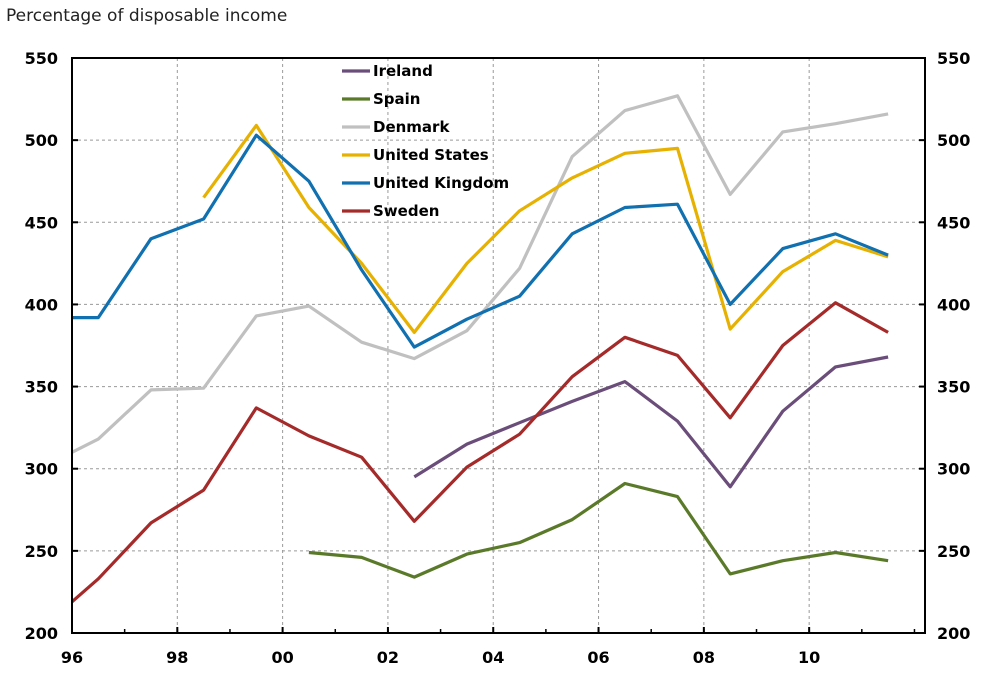  Describe the element at coordinates (809, 657) in the screenshot. I see `x-tick-label: 10` at that location.